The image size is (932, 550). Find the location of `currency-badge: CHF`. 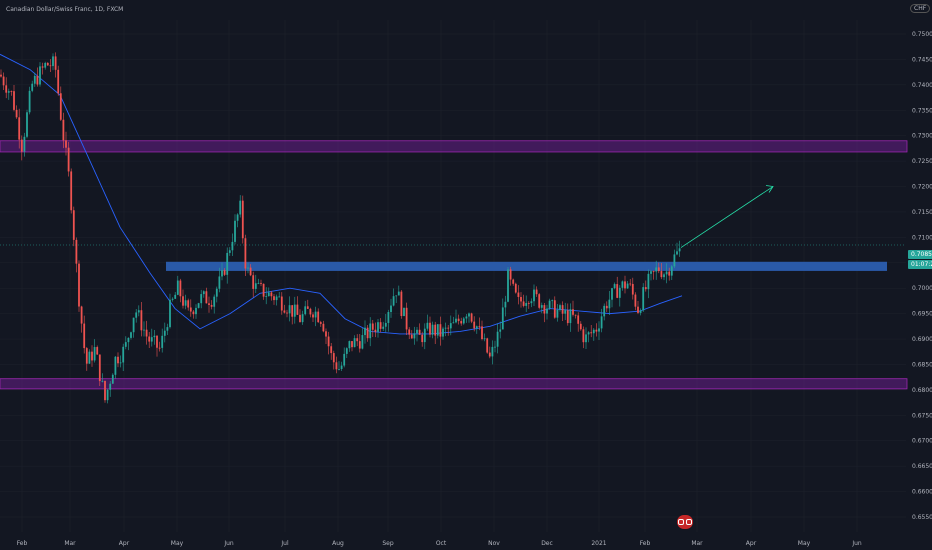

currency-badge: CHF is located at coordinates (920, 8).